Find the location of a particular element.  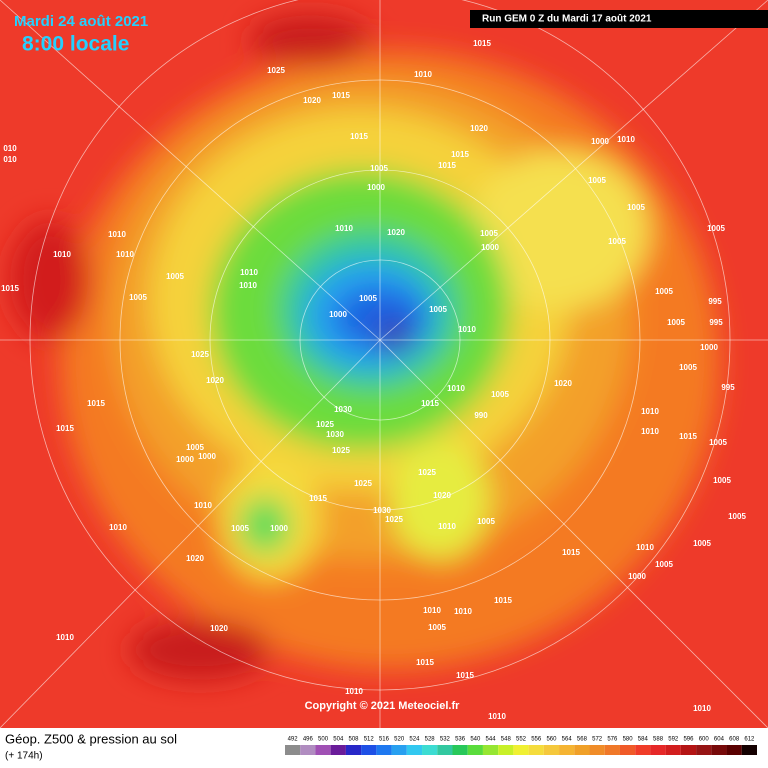

scale-label: 544 is located at coordinates (491, 740).